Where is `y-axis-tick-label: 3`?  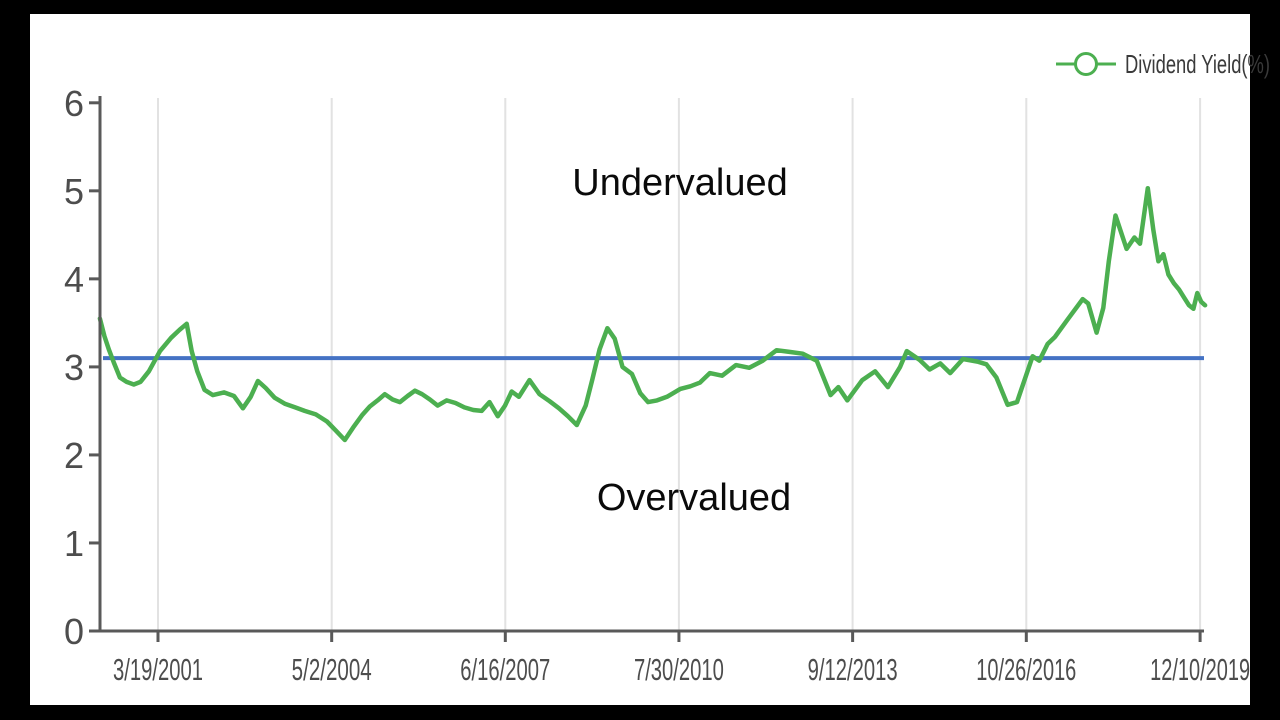 y-axis-tick-label: 3 is located at coordinates (74, 367).